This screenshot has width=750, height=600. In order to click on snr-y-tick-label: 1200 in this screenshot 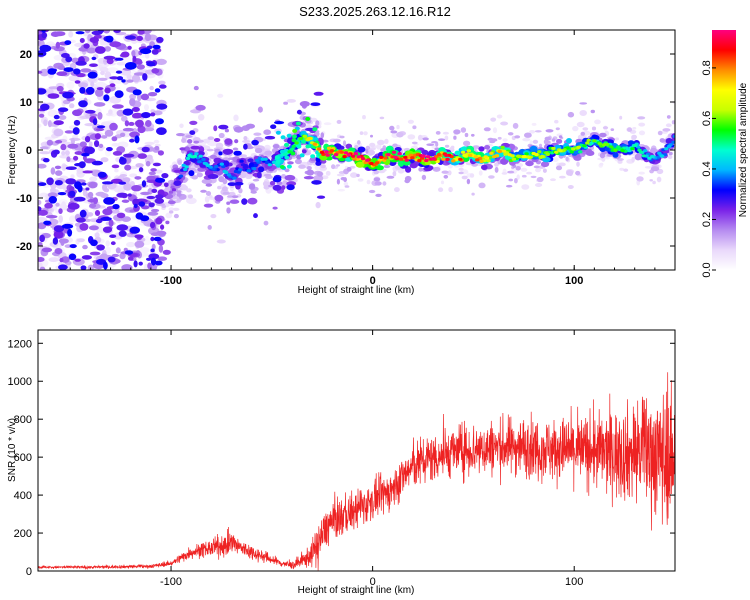, I will do `click(20, 344)`.